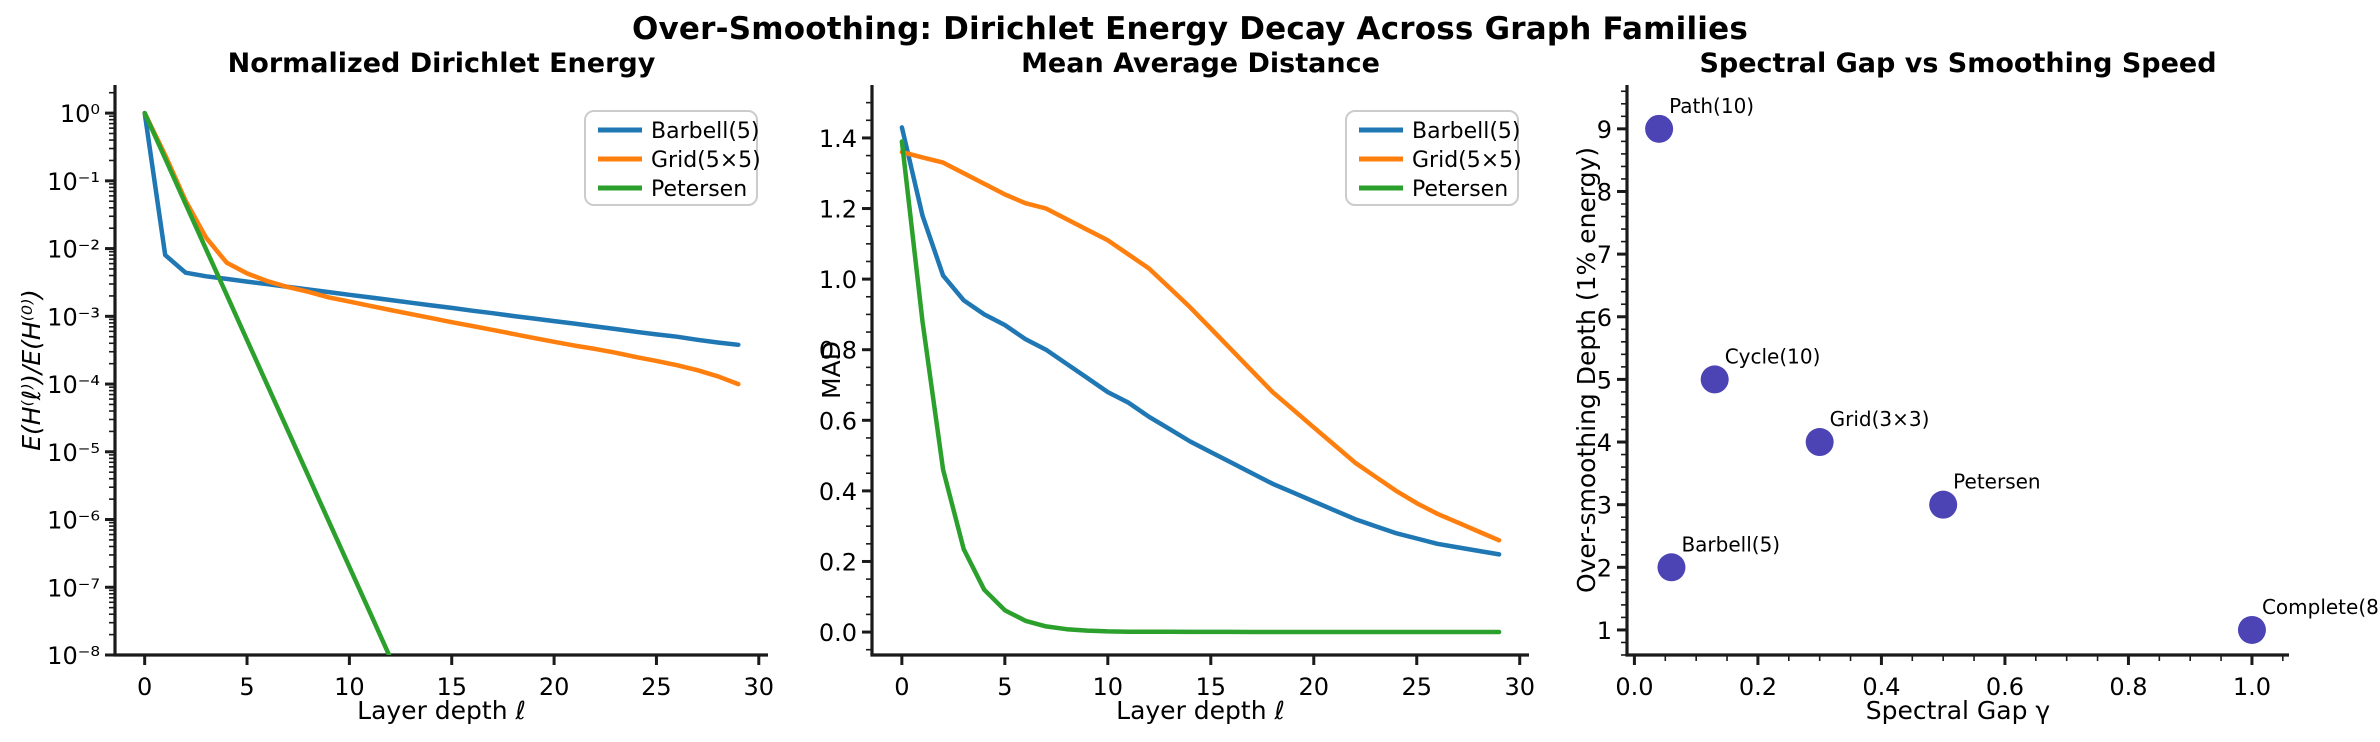 This screenshot has height=742, width=2380. I want to click on y-tick-label: 10⁻⁴, so click(73, 385).